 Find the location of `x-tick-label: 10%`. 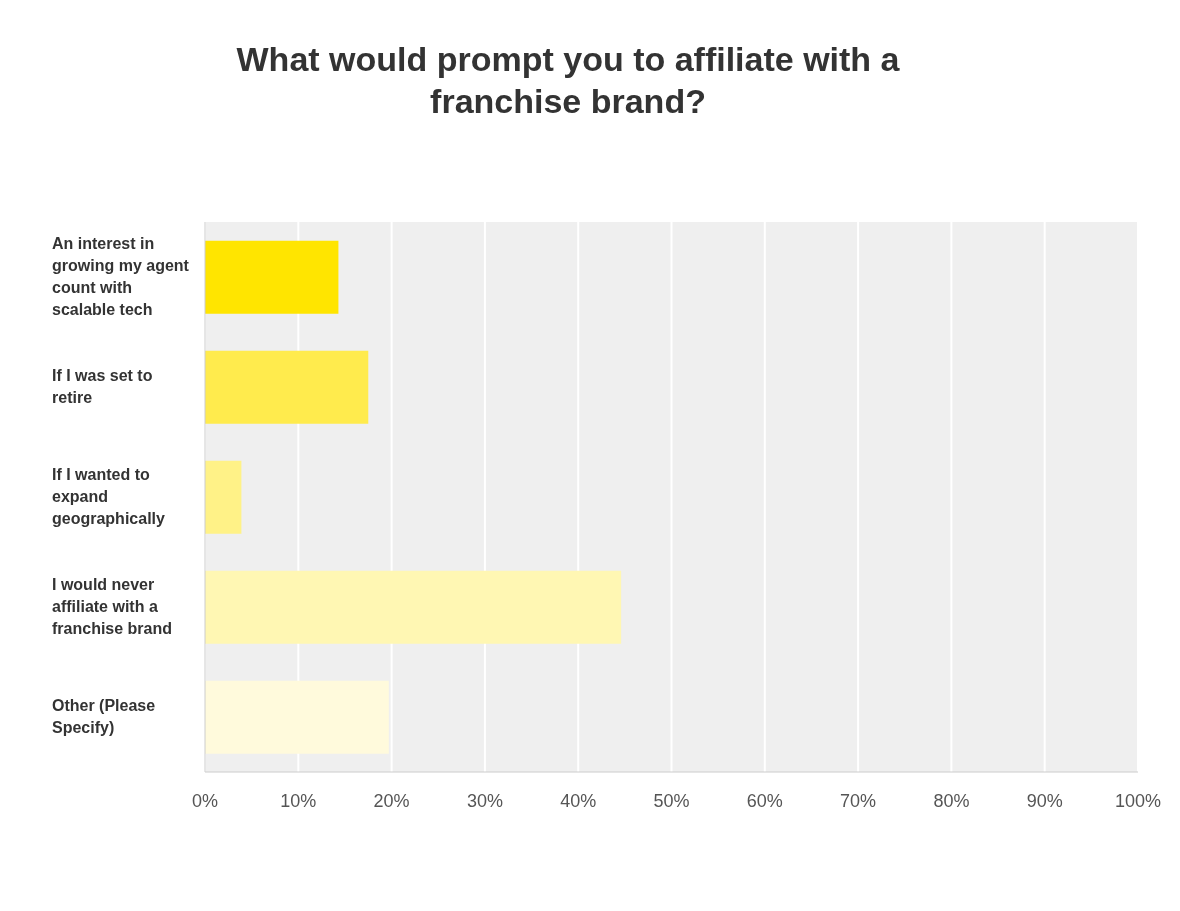

x-tick-label: 10% is located at coordinates (298, 800).